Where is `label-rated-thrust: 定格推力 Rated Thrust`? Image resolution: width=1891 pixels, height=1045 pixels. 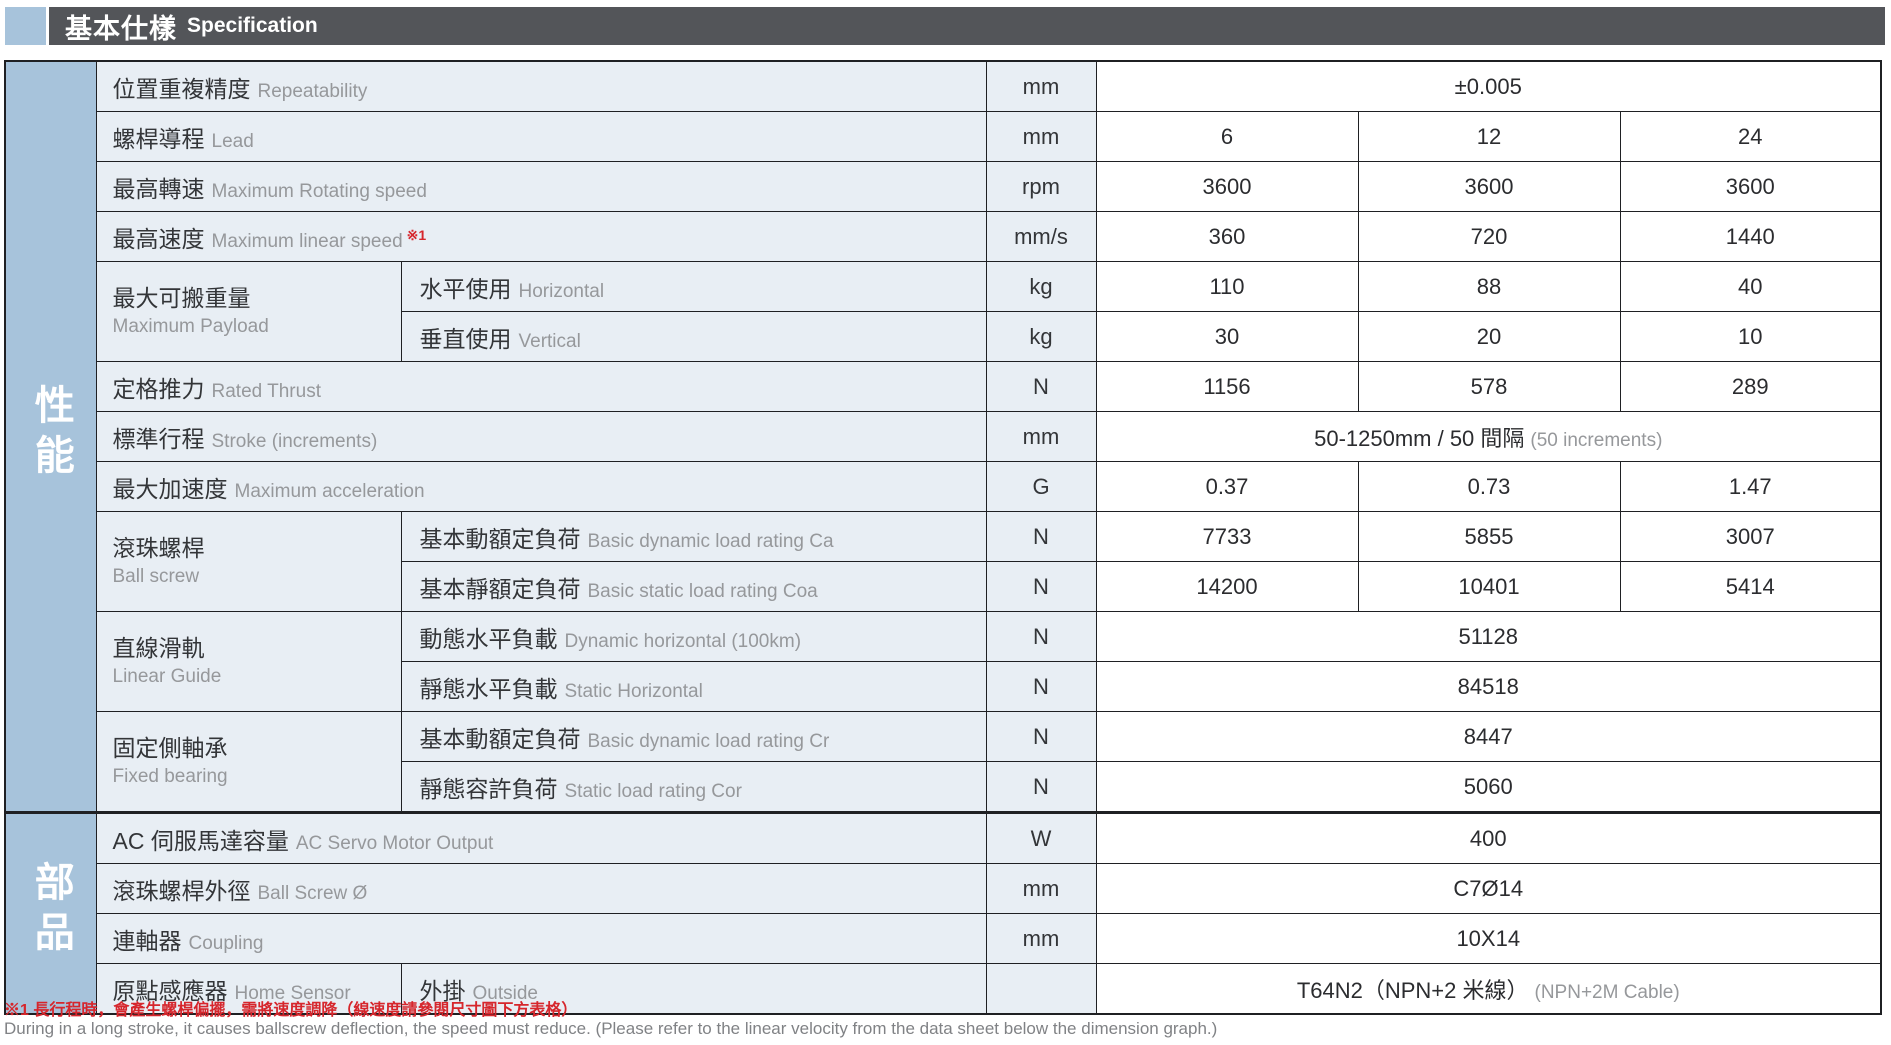
label-rated-thrust: 定格推力 Rated Thrust is located at coordinates (541, 386).